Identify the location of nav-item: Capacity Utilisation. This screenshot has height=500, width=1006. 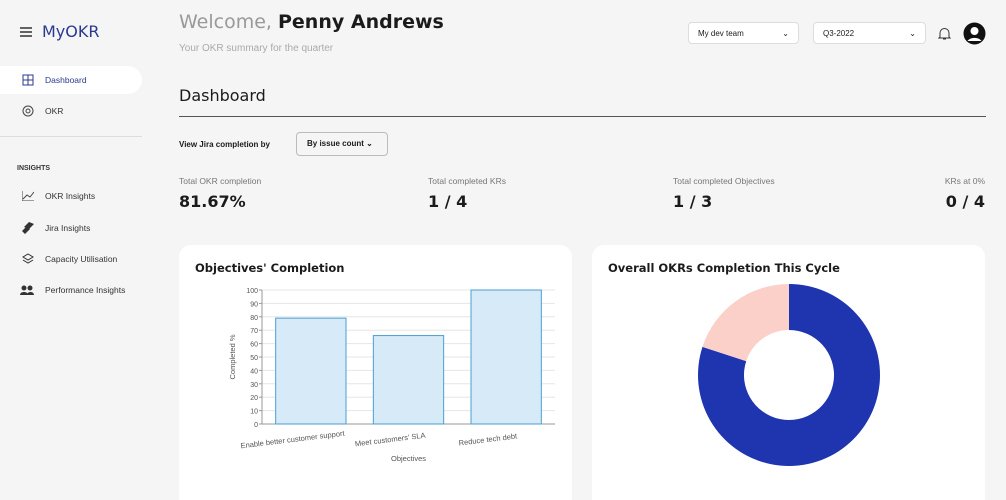
(81, 259).